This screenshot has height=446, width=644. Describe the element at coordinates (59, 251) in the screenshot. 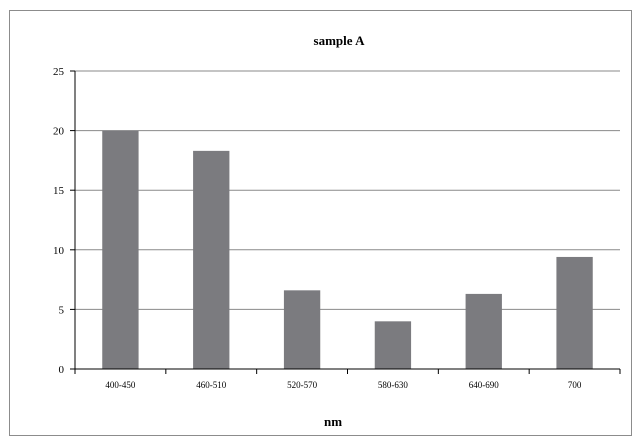

I see `y-tick-label: 10` at that location.